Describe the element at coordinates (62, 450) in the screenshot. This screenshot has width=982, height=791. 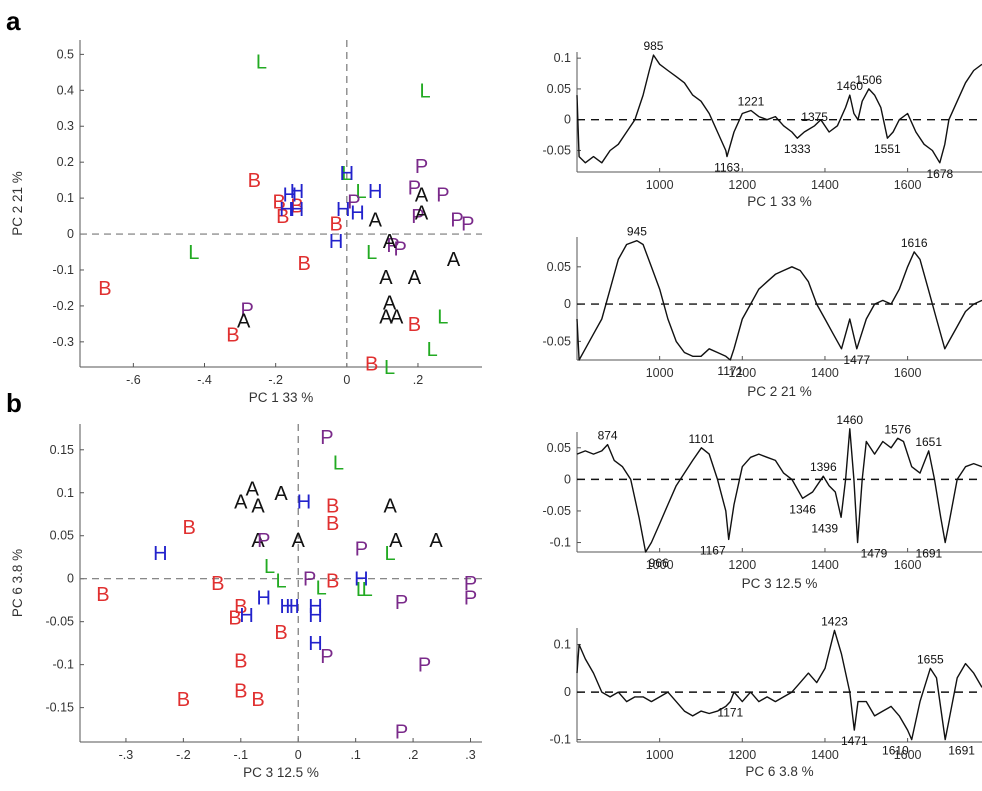
I see `y-tick-label: 0.15` at that location.